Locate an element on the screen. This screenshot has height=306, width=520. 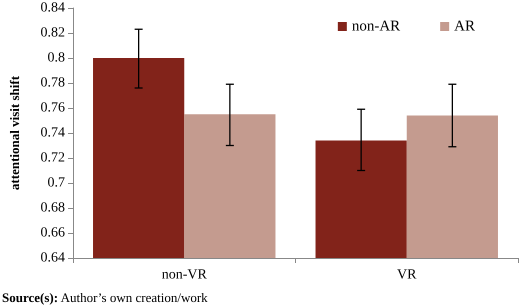
y-tick-label: 0.84 is located at coordinates (52, 8).